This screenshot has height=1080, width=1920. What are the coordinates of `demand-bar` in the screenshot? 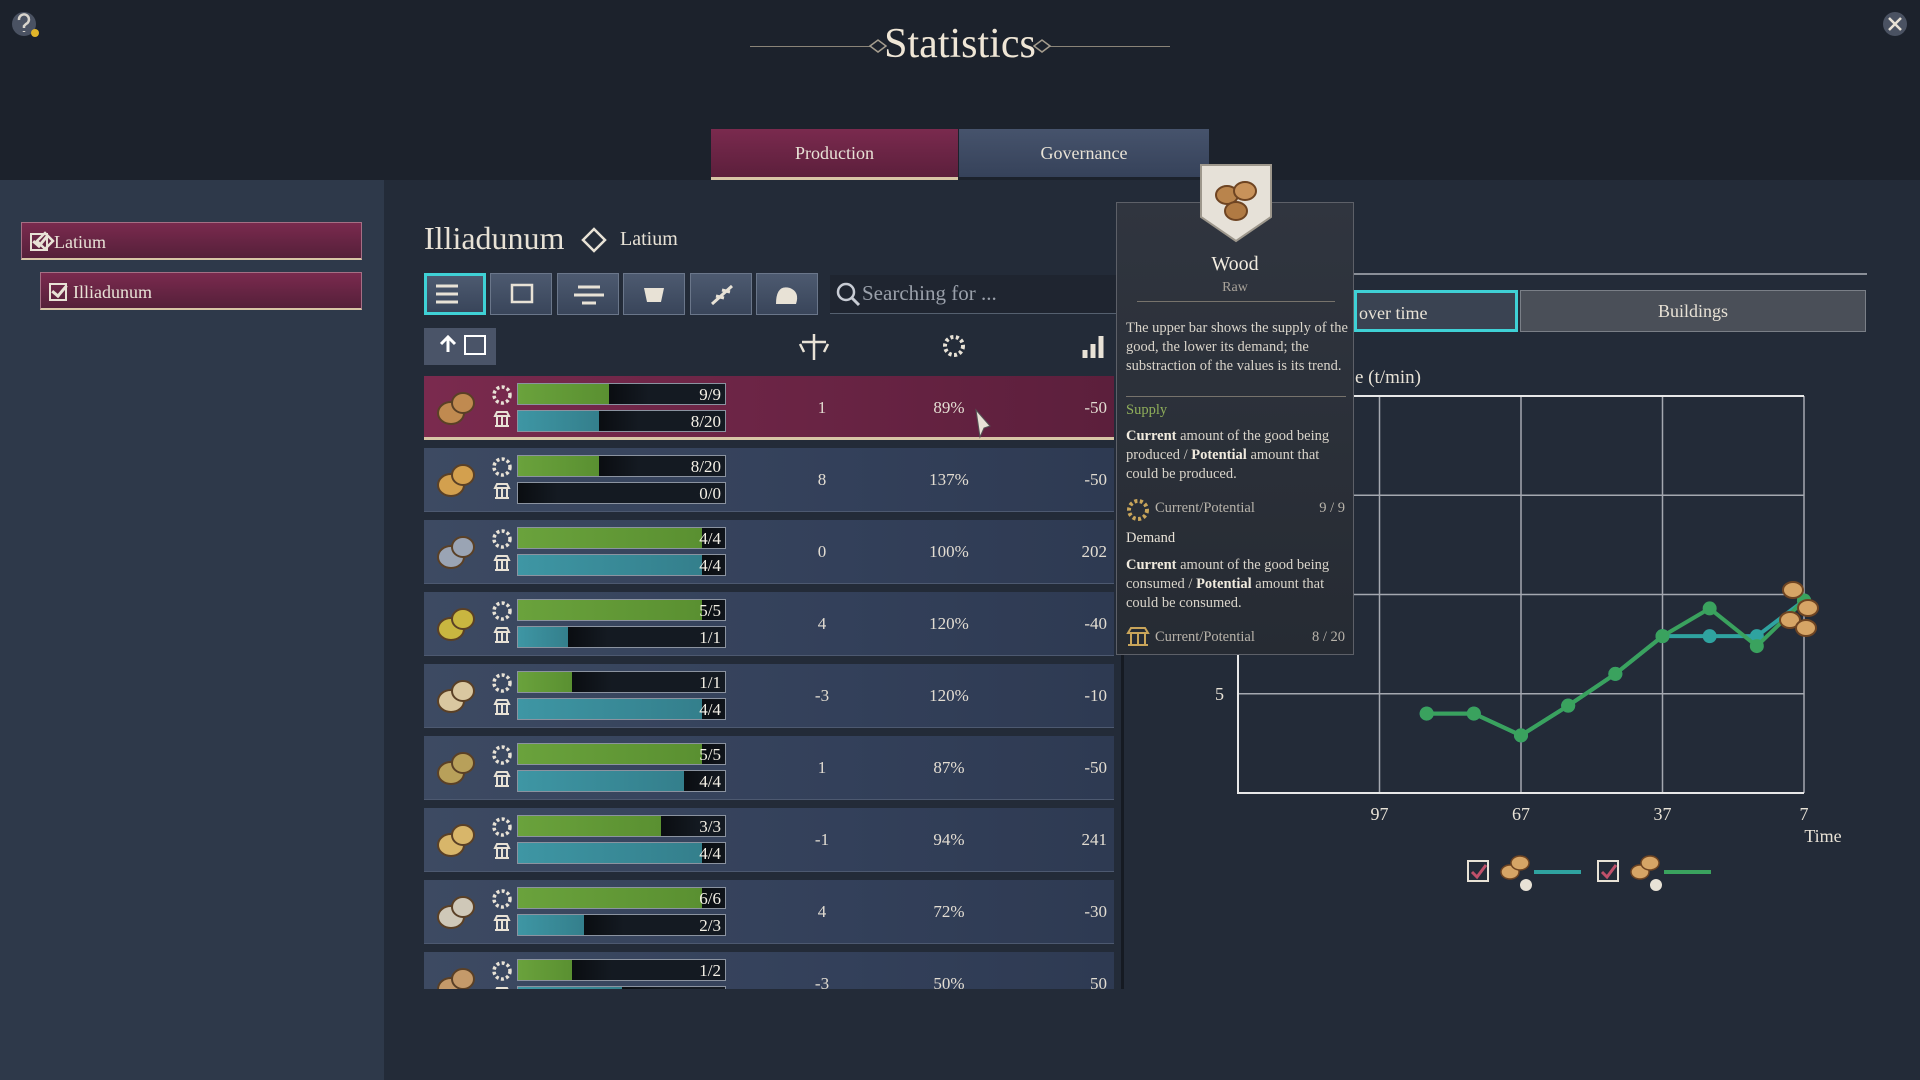 It's located at (621, 987).